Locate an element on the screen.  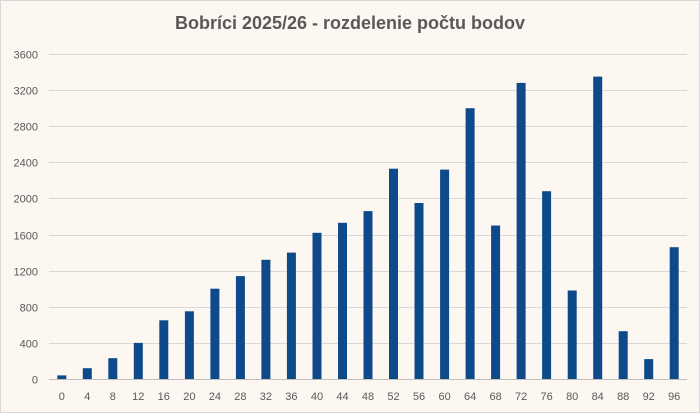
x-tick-label: 92 is located at coordinates (649, 397).